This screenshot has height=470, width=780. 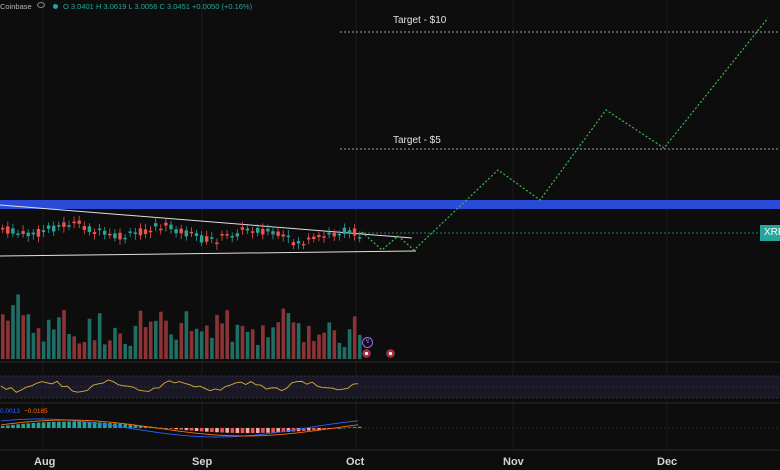 I want to click on x-axis-label-aug: Aug, so click(x=45, y=462).